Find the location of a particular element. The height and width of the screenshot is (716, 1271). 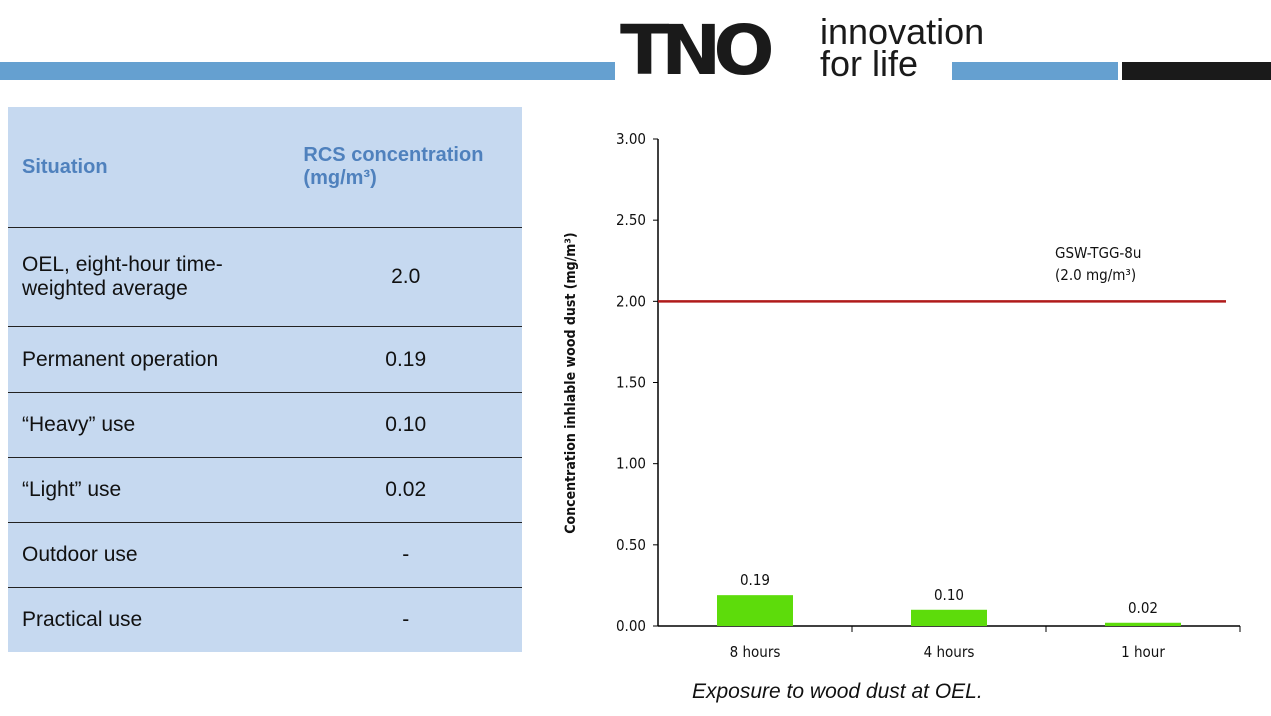

tagline-line-2: for life is located at coordinates (869, 63).